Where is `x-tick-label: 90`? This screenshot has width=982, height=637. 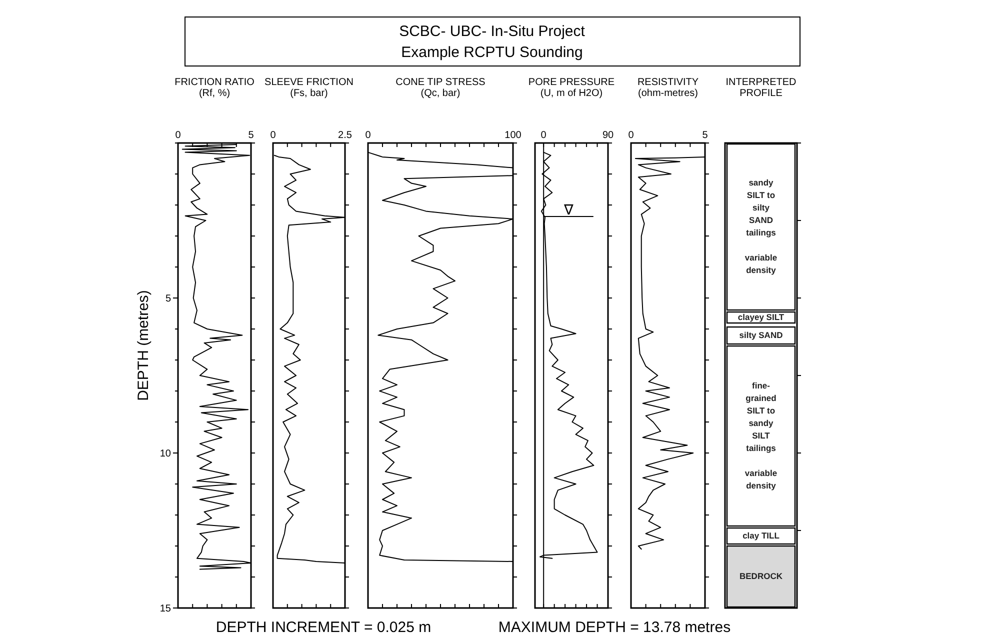 x-tick-label: 90 is located at coordinates (608, 135).